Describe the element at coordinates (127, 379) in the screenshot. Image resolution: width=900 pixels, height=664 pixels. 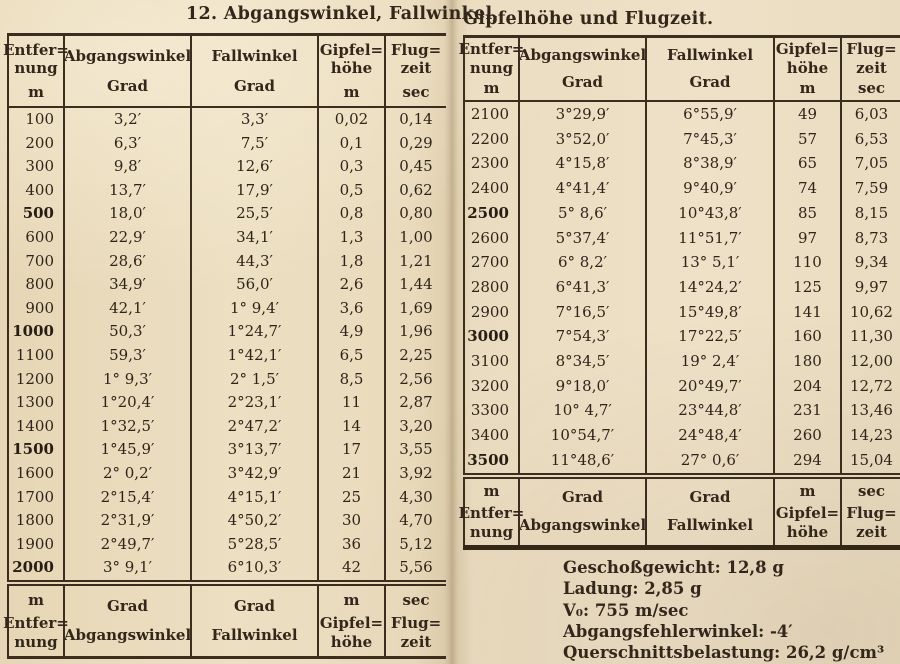
I see `cell-launch-angle: 1° 9,3′` at that location.